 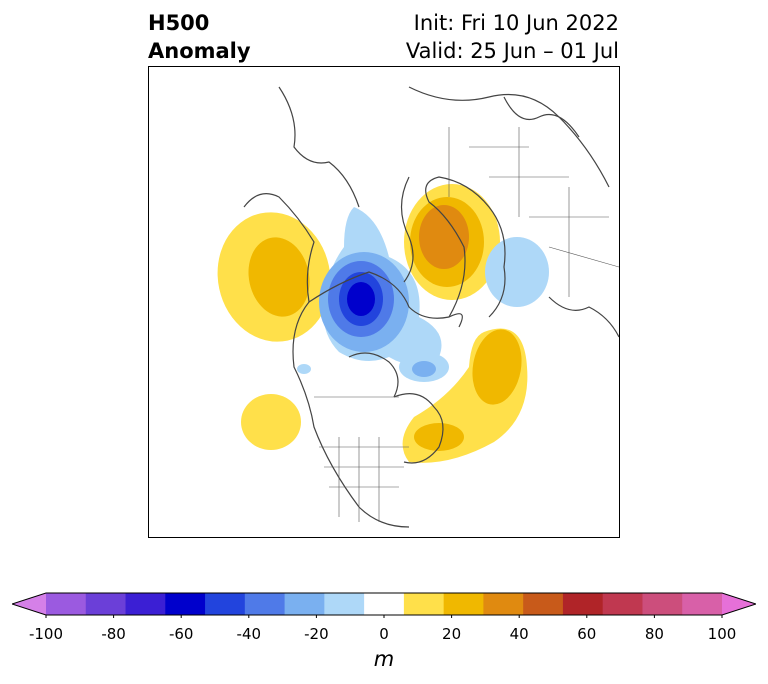 What do you see at coordinates (517, 272) in the screenshot?
I see `anomaly-russia` at bounding box center [517, 272].